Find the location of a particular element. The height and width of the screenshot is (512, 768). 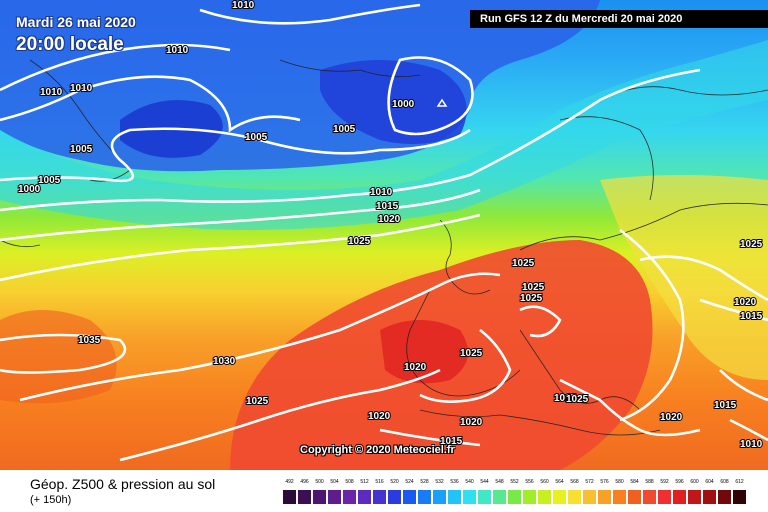

legend-cell: 612 is located at coordinates (739, 491).